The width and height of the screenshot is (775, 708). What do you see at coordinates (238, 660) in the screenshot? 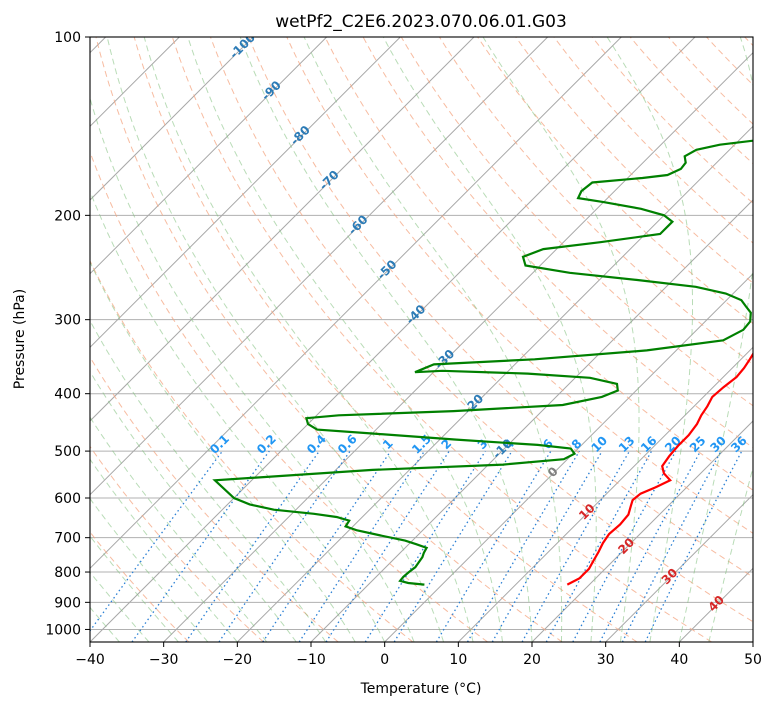
I see `x-tick-label: −20` at bounding box center [238, 660].